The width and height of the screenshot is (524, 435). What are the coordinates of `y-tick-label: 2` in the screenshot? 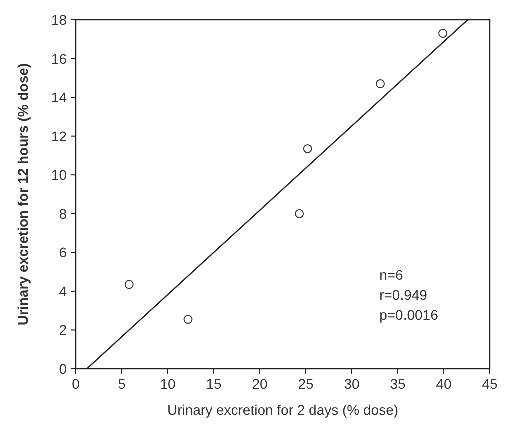 It's located at (63, 330).